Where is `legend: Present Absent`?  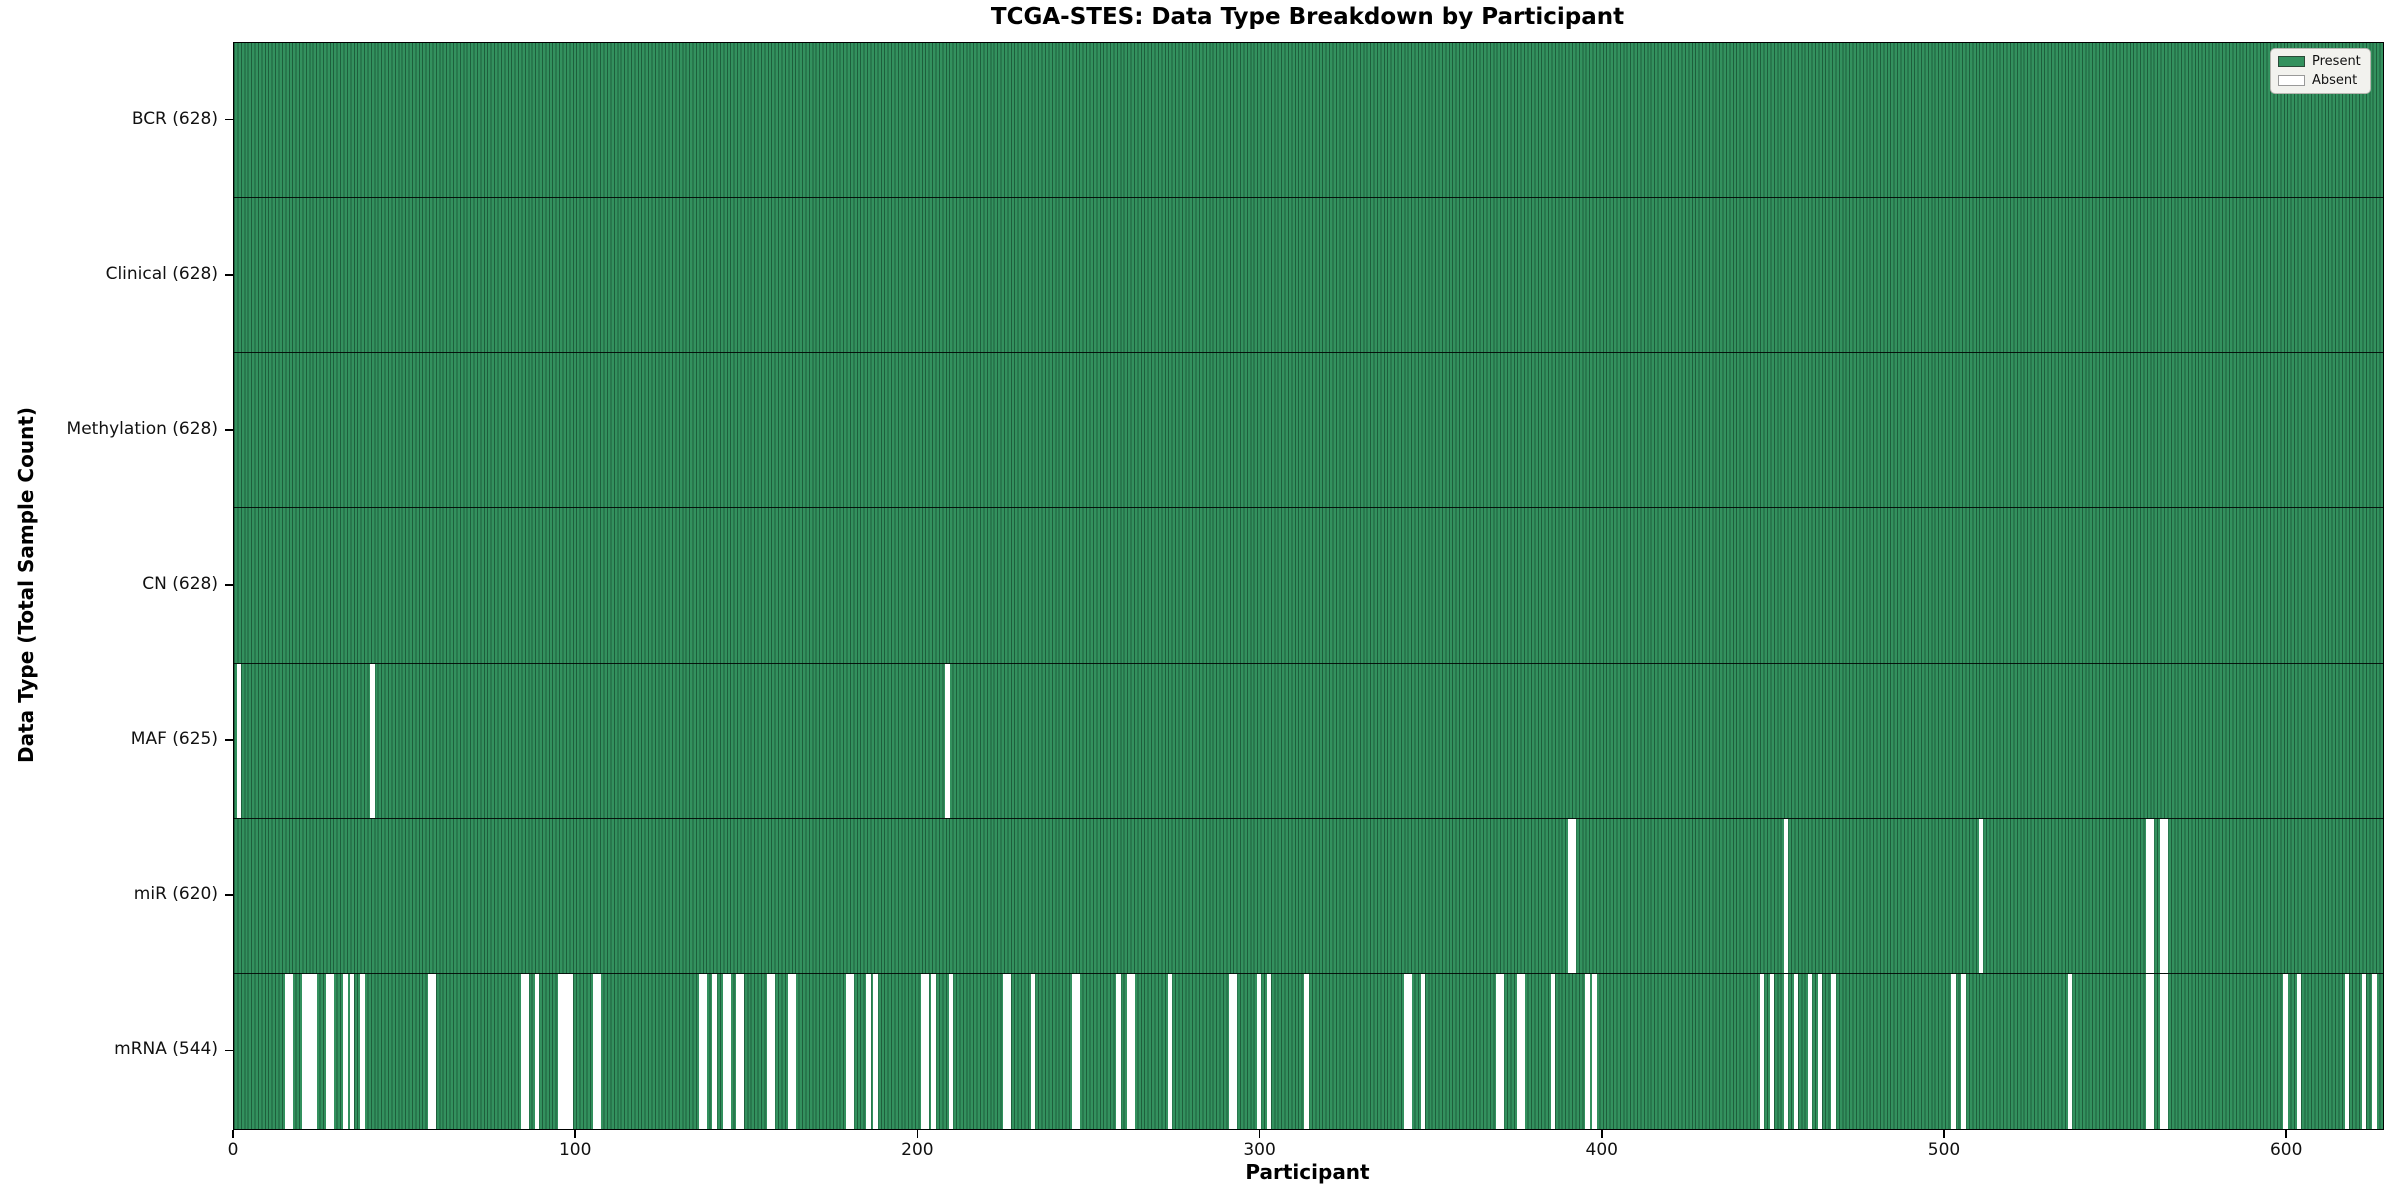 legend: Present Absent is located at coordinates (2320, 71).